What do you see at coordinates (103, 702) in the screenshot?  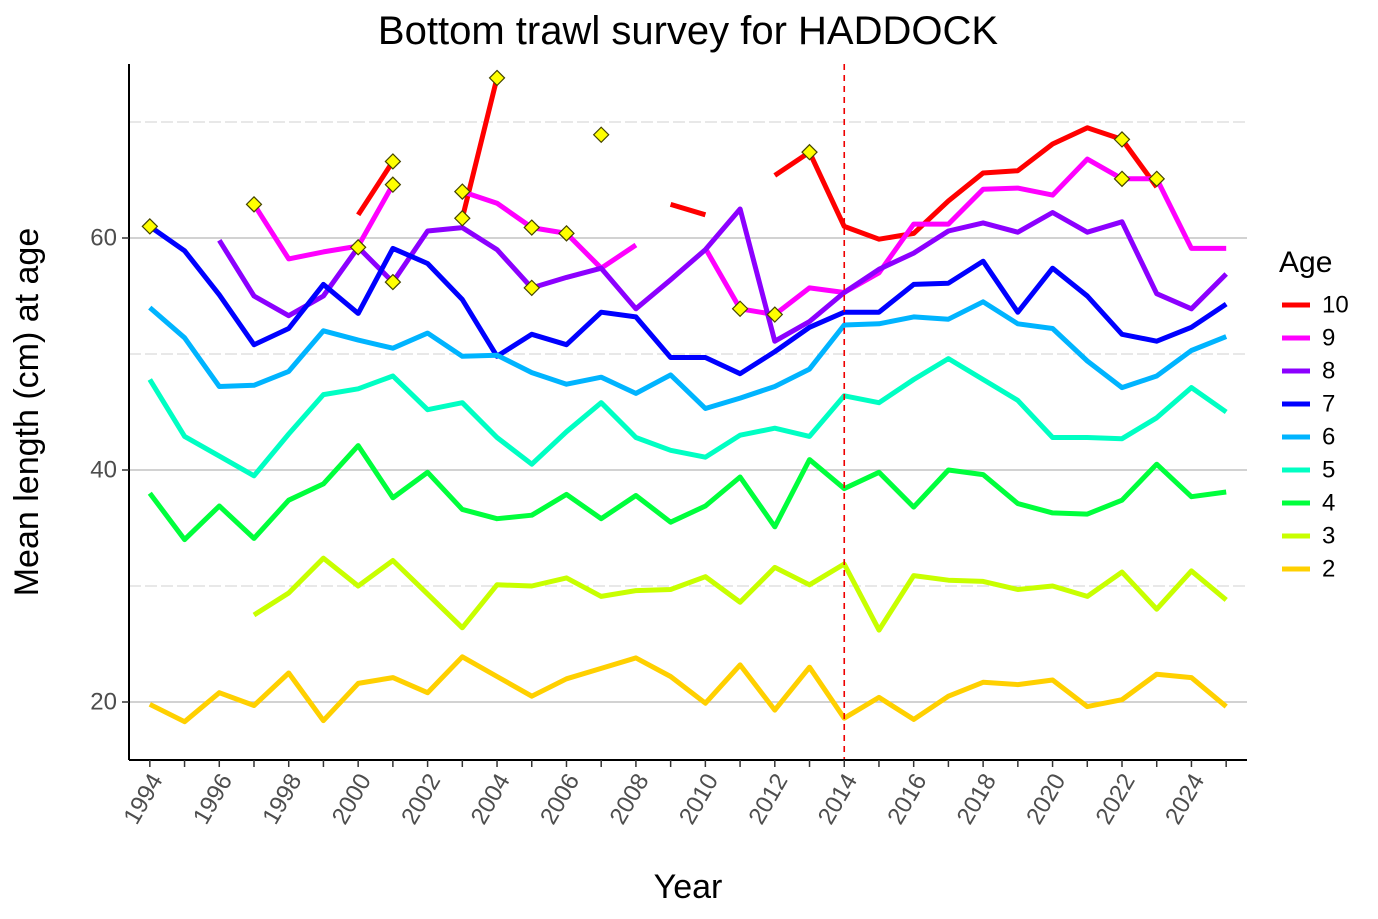 I see `y-tick-label-20: 20` at bounding box center [103, 702].